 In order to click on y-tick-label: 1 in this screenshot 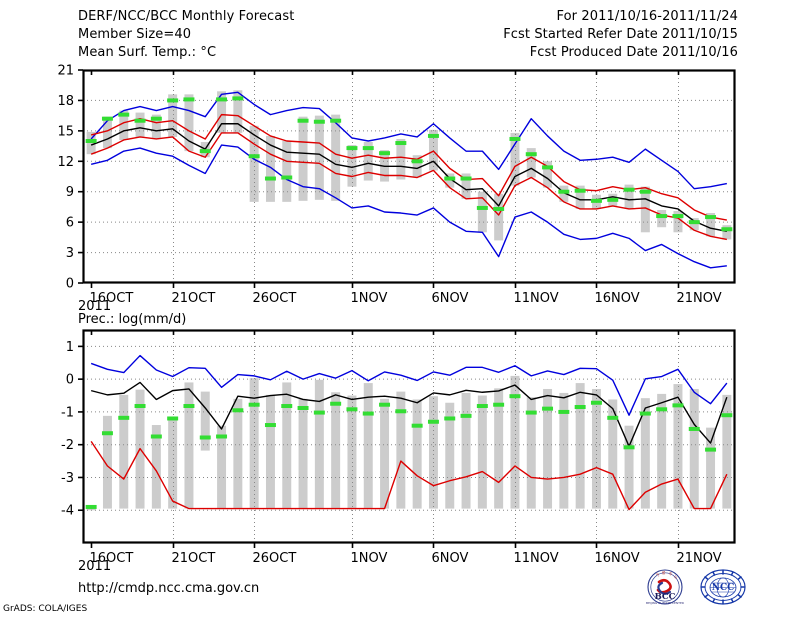, I will do `click(70, 347)`.